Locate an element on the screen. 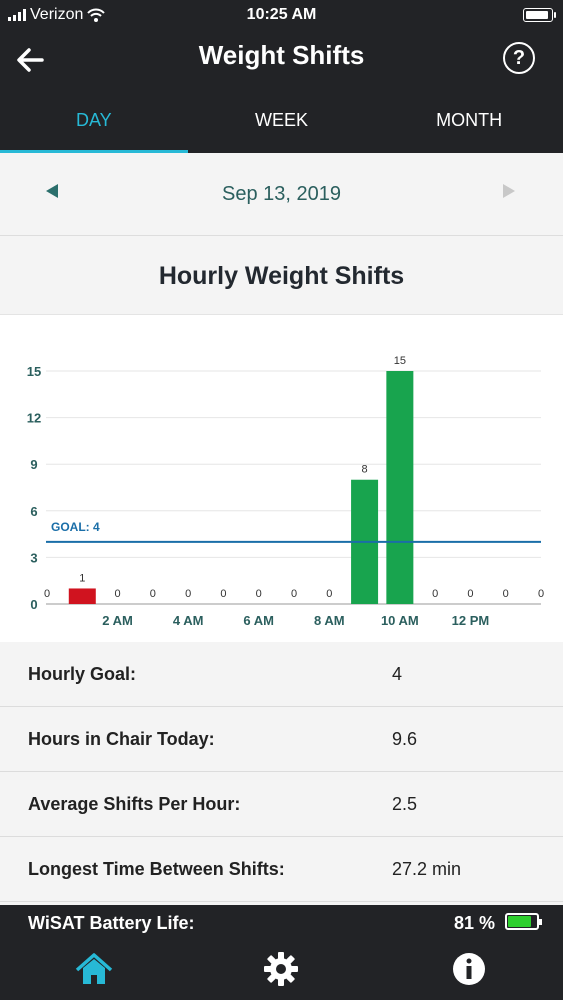 The image size is (563, 1000). carrier-group: Verizon is located at coordinates (57, 15).